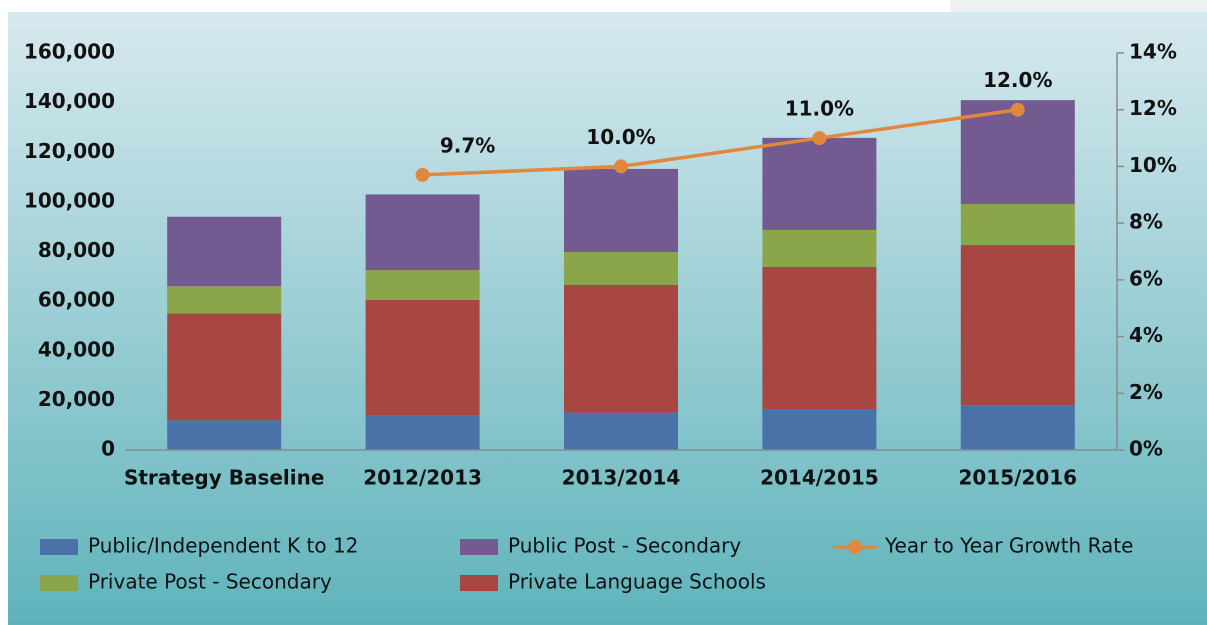 This screenshot has width=1207, height=625. What do you see at coordinates (855, 547) in the screenshot?
I see `legend-marker` at bounding box center [855, 547].